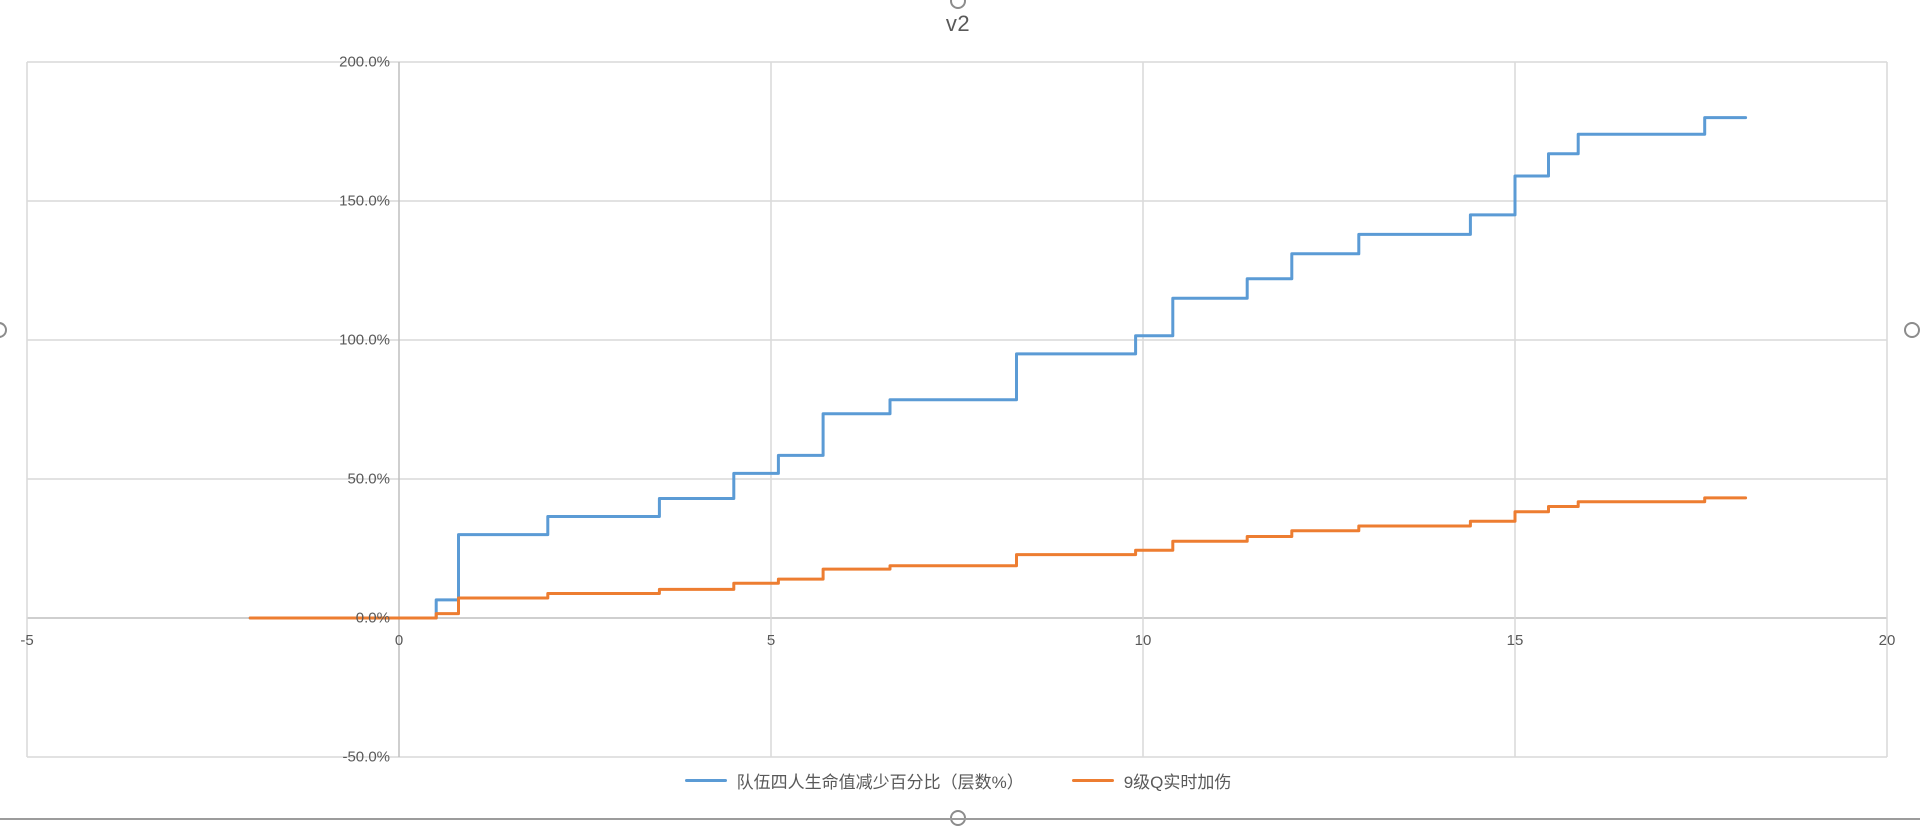 This screenshot has width=1920, height=826. Describe the element at coordinates (958, 4) in the screenshot. I see `resize-handle-top-center` at that location.